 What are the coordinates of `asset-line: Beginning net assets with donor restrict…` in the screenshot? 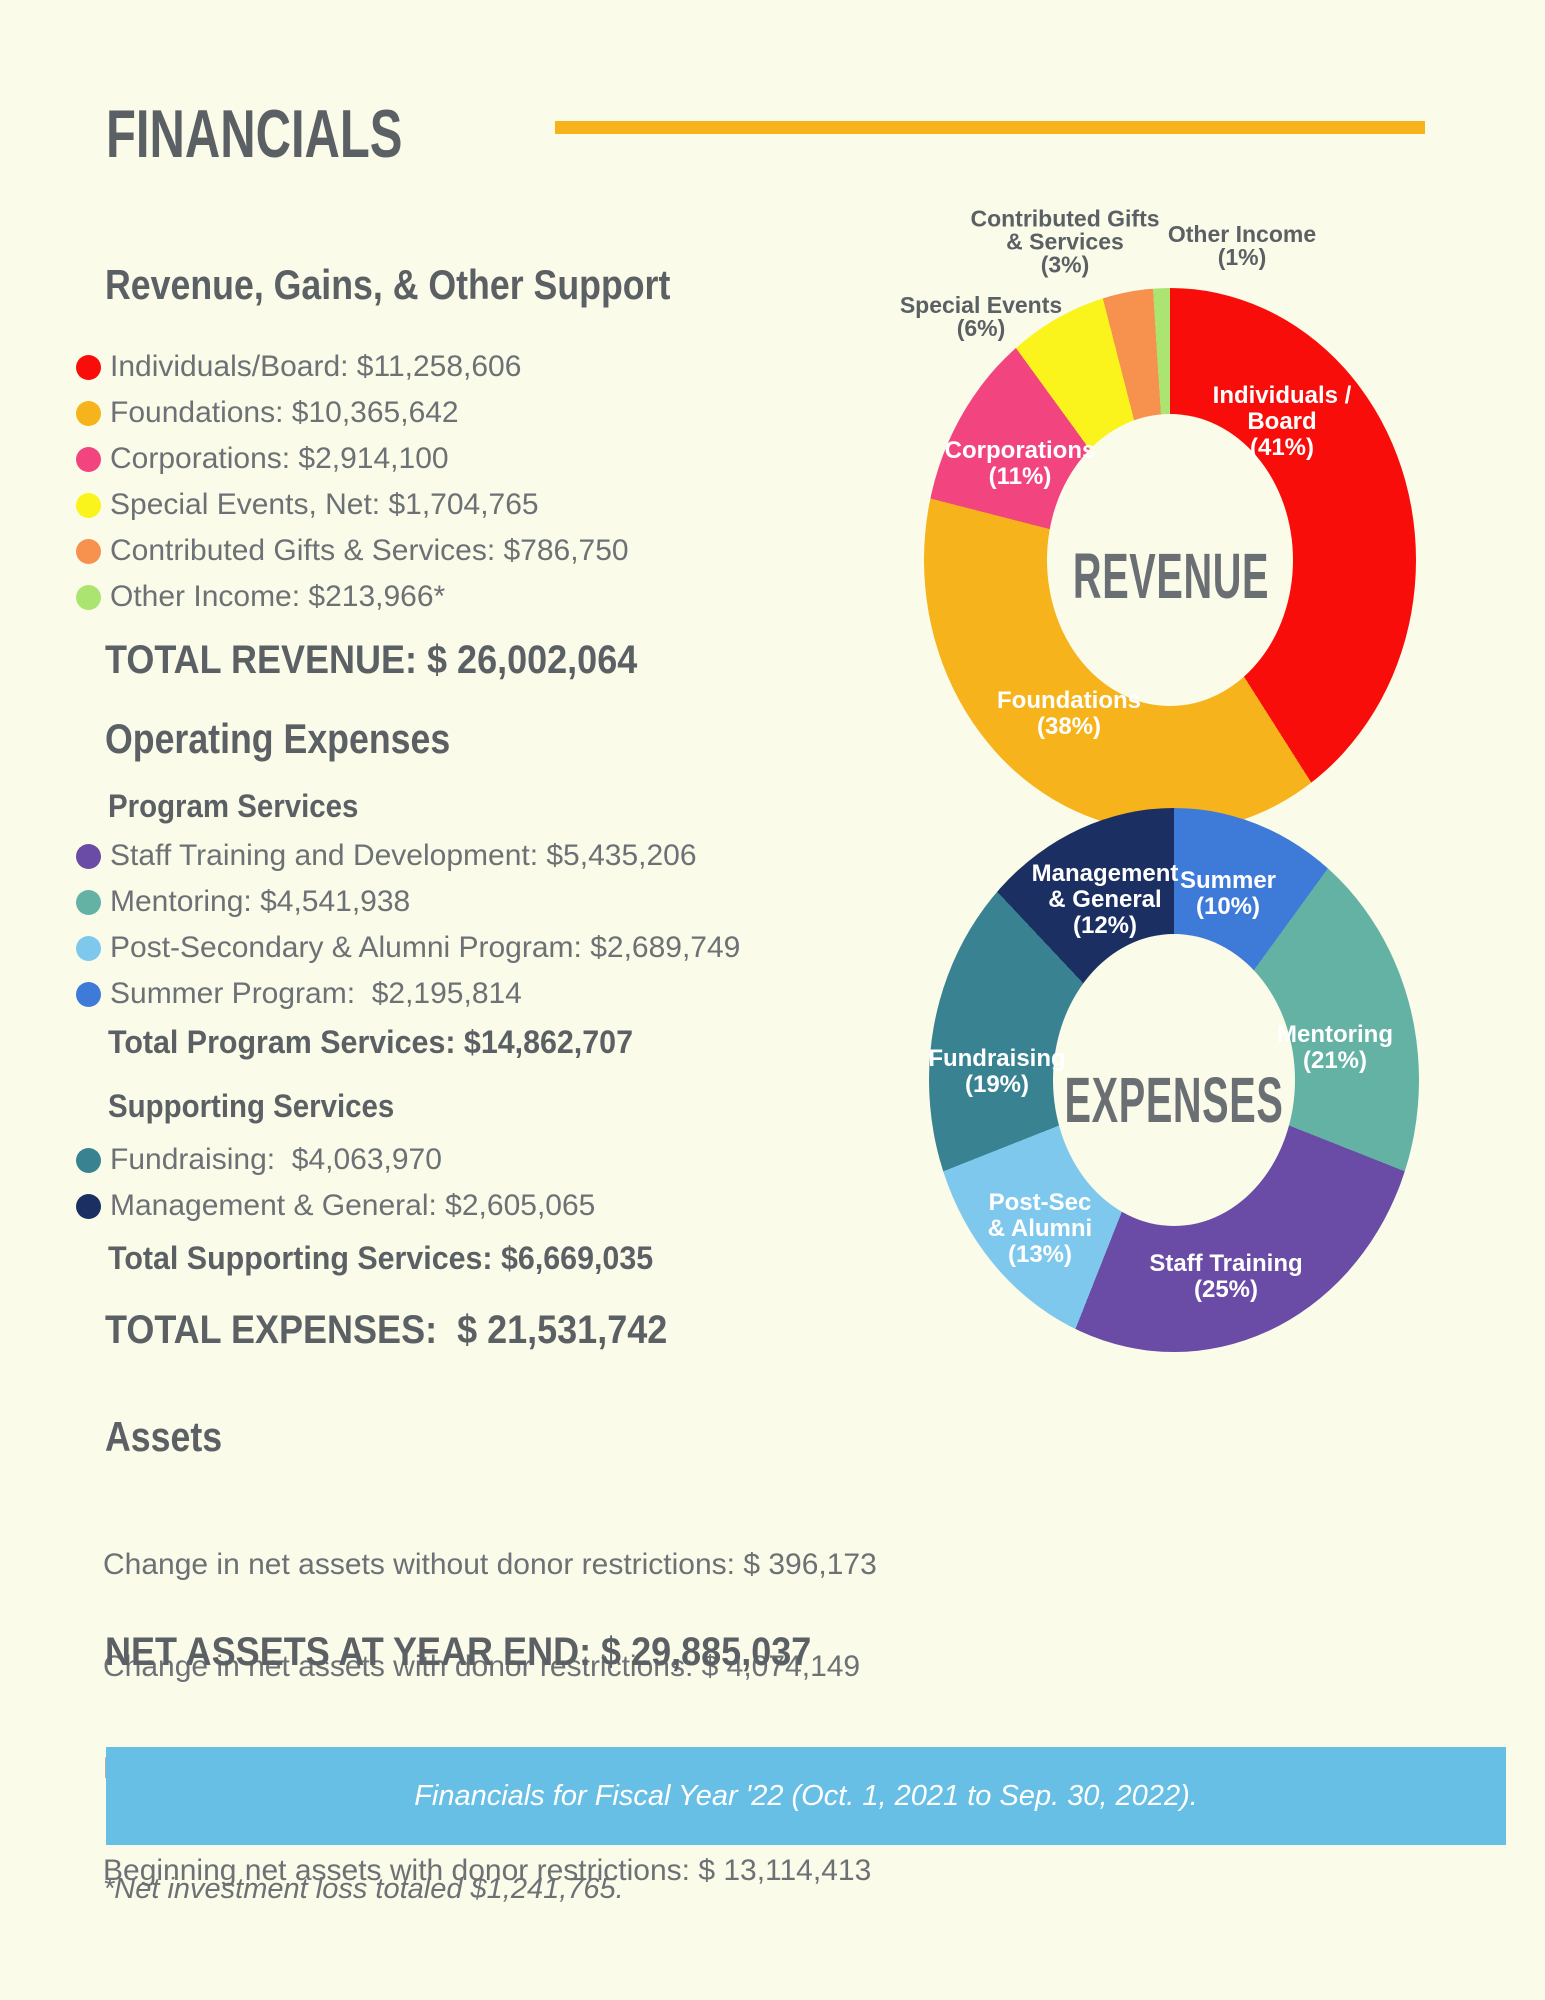 It's located at (487, 1870).